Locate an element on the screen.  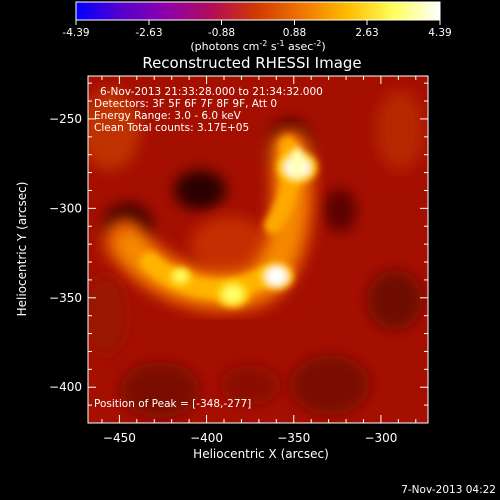
annotation-line: 6-Nov-2013 21:33:28.000 to 21:34:32.000 is located at coordinates (211, 92).